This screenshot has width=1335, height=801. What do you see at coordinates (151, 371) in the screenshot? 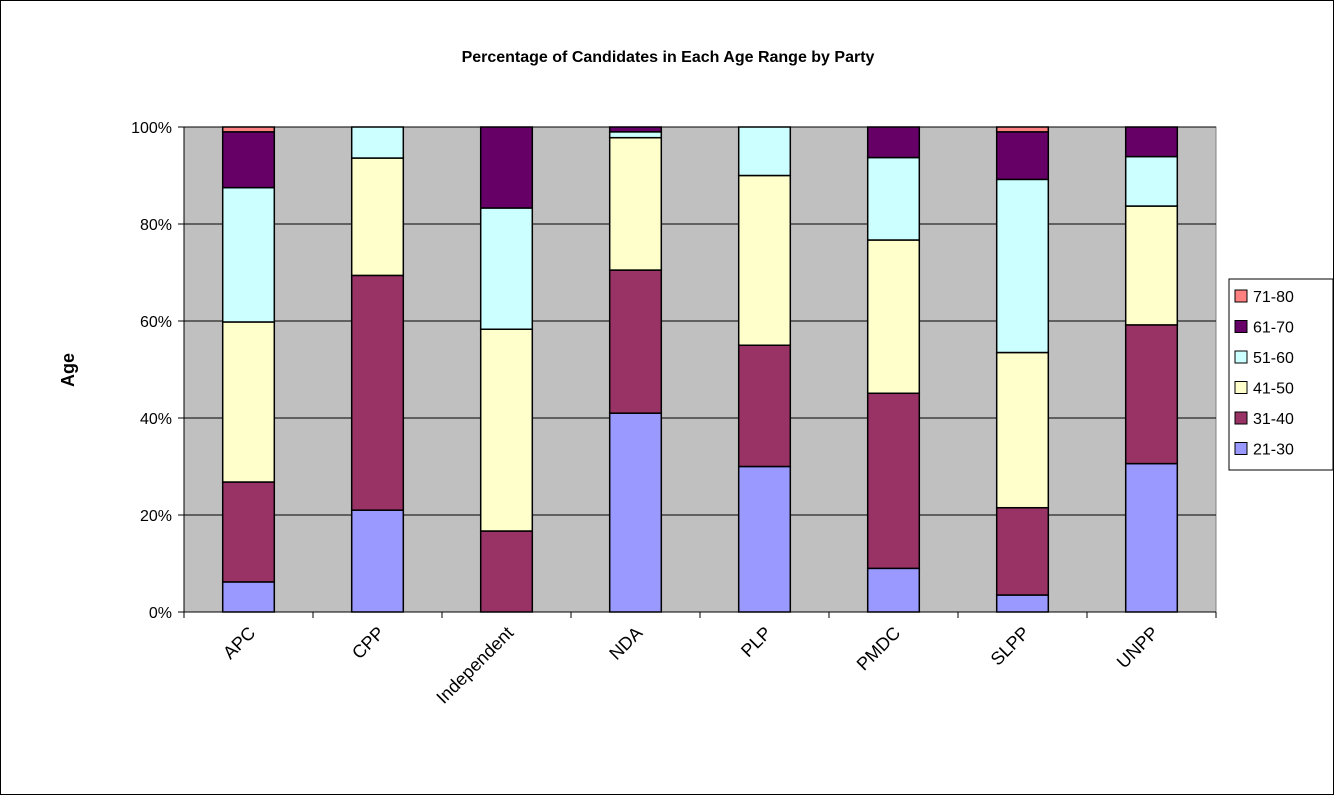
I see `y-tick-labels: 0% 20% 40% 60% 80% 100%` at bounding box center [151, 371].